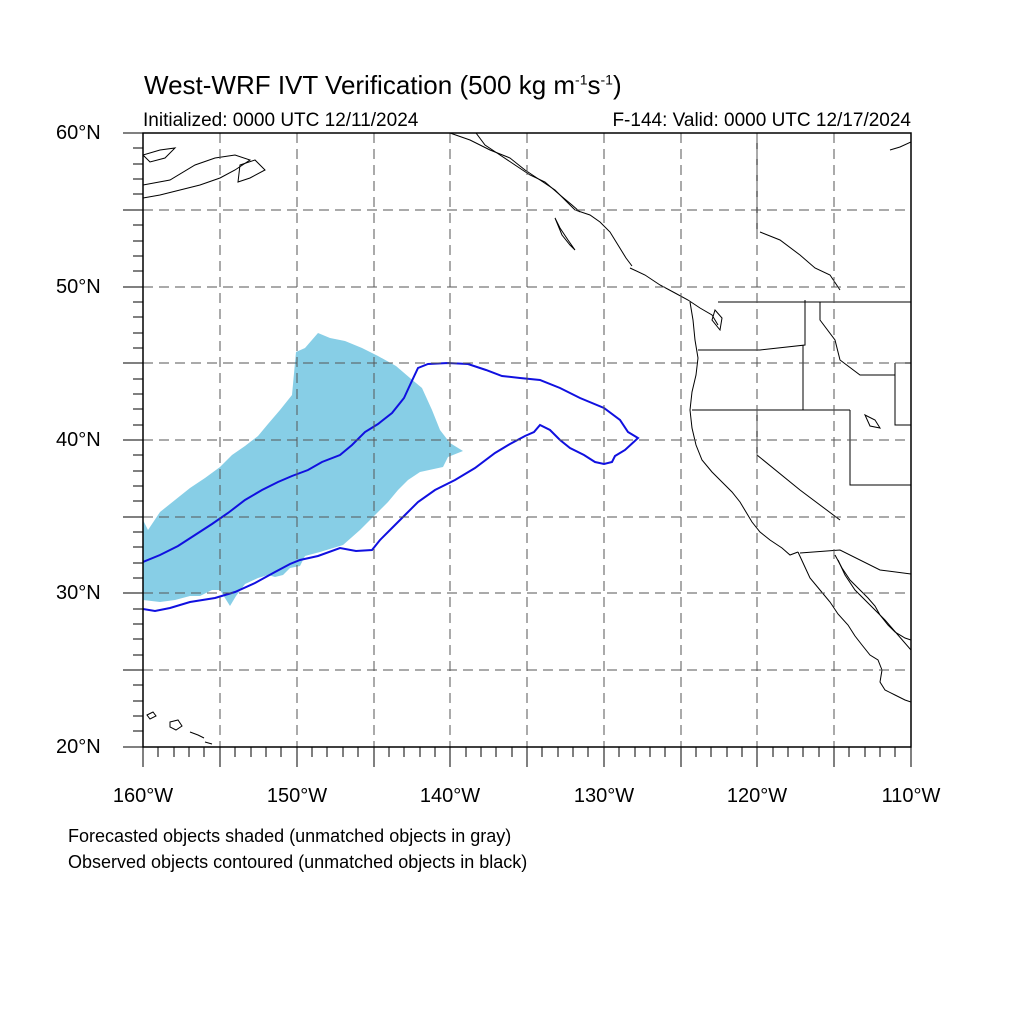 The image size is (1024, 1024). Describe the element at coordinates (757, 796) in the screenshot. I see `lon-label-120w: 120°W` at that location.